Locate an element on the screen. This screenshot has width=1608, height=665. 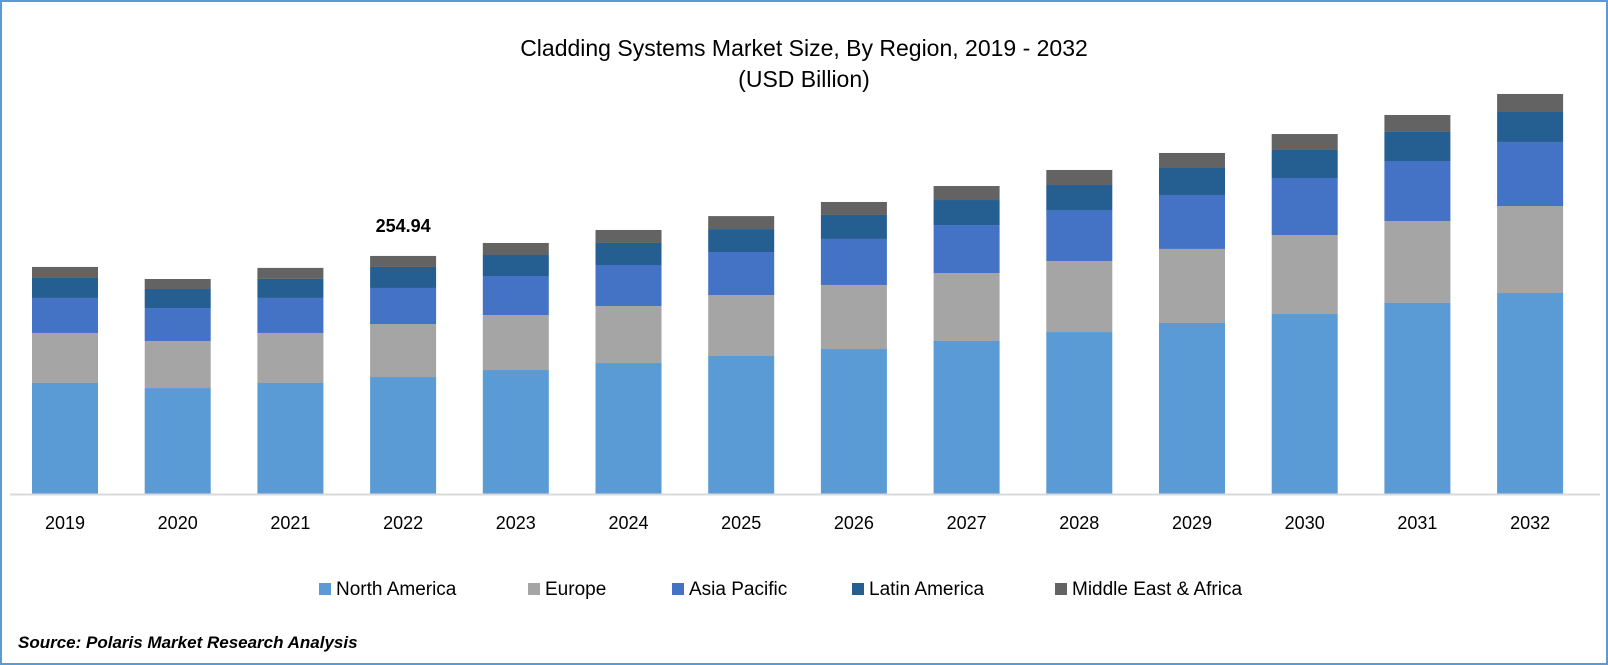
bar-segment-asia-pacific-2023 is located at coordinates (515, 296).